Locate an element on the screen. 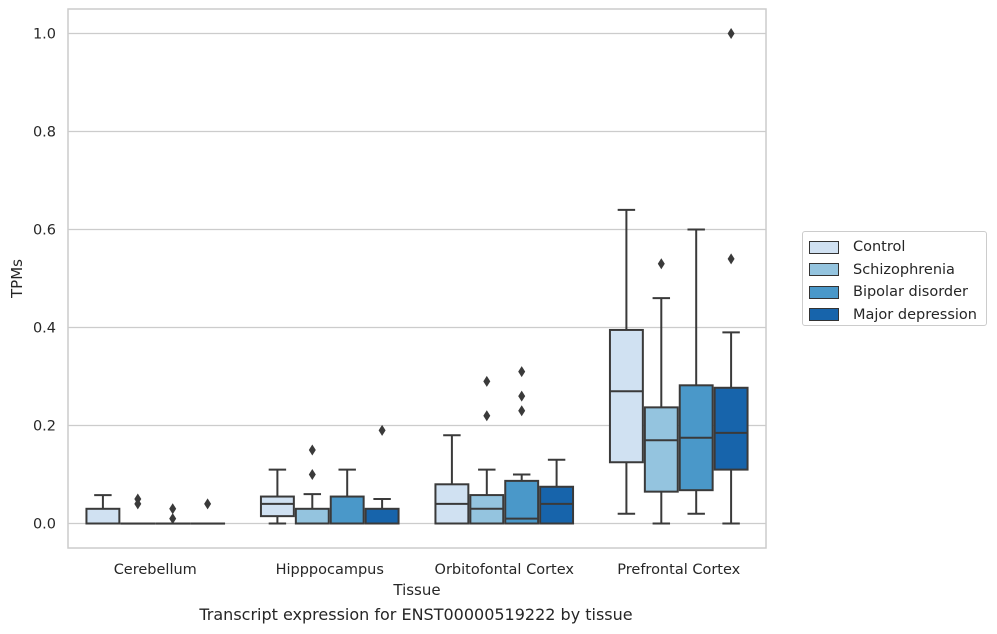 This screenshot has width=997, height=634. legend-label: Bipolar disorder is located at coordinates (910, 292).